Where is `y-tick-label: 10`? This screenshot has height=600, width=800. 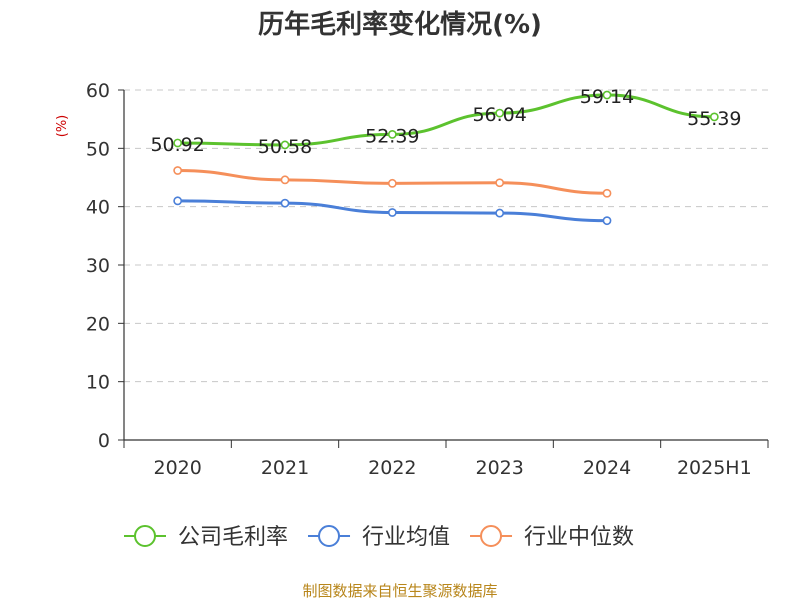
y-tick-label: 10 is located at coordinates (98, 383).